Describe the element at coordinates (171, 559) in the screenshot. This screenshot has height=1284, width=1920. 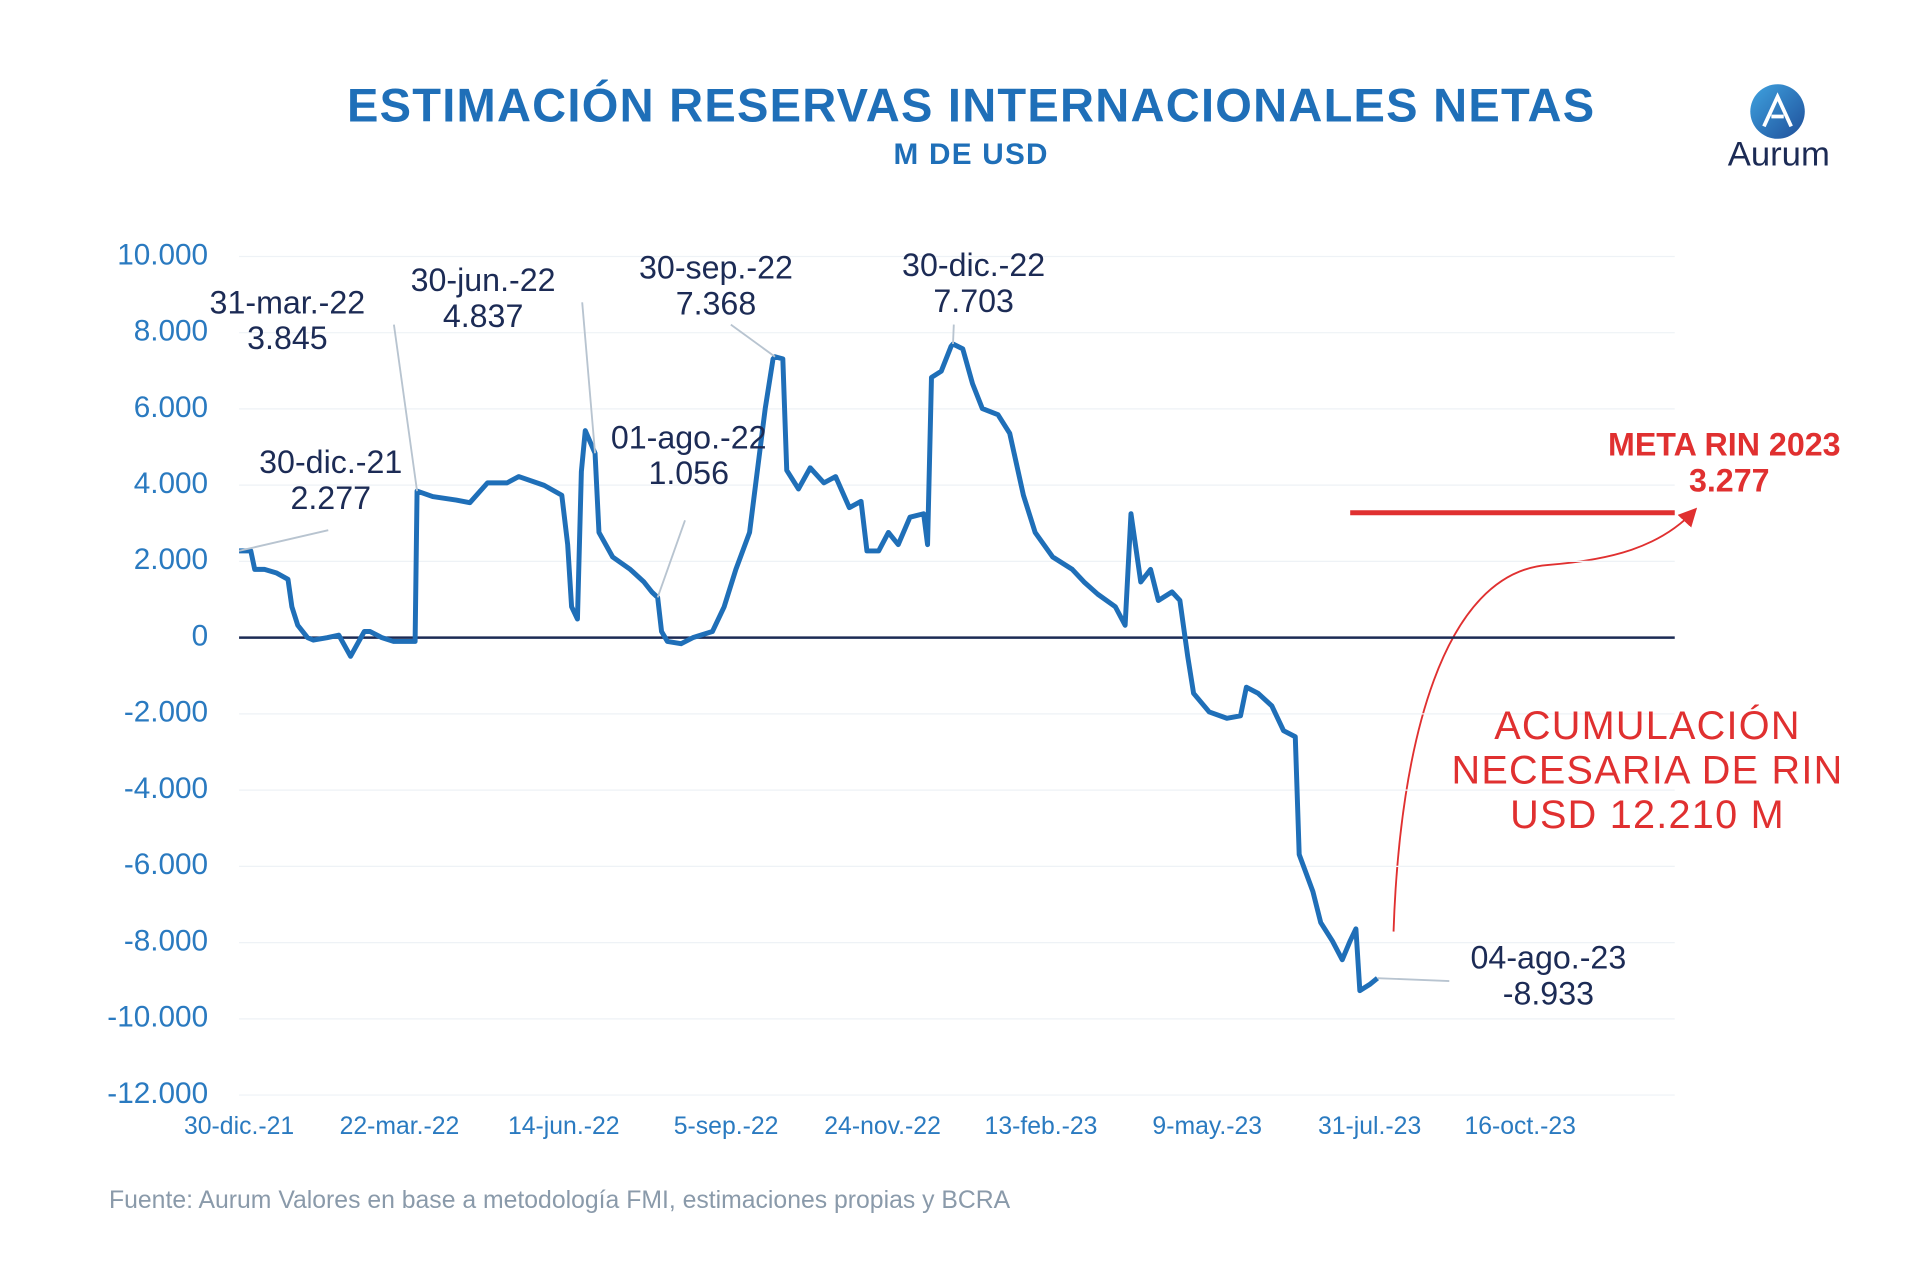
I see `y-tick-label: 2.000` at that location.